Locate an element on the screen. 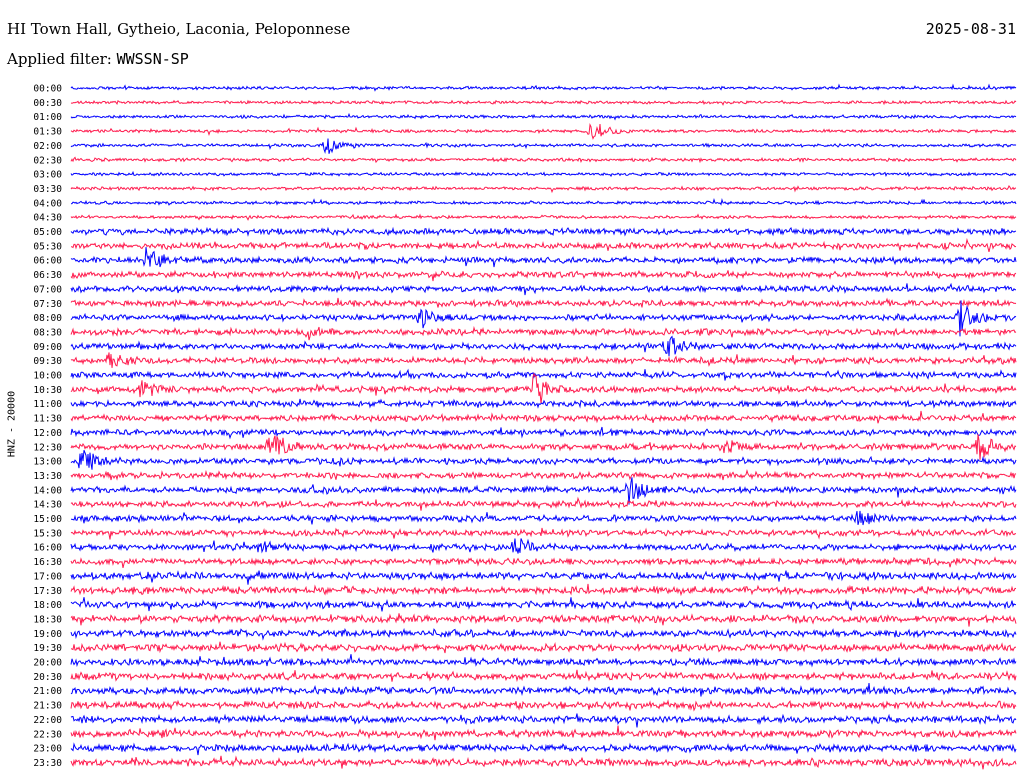 This screenshot has height=780, width=1024. filter-label: Applied filter: WWSSN-SP is located at coordinates (98, 59).